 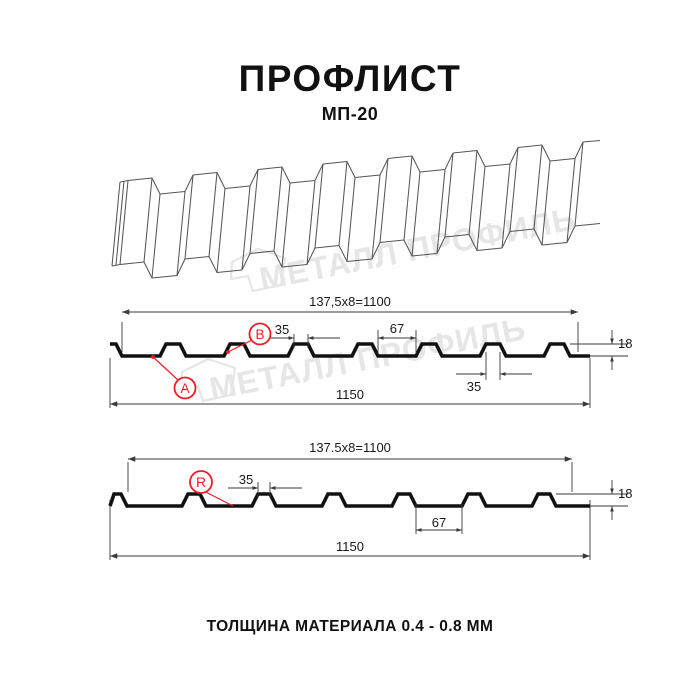 I want to click on sheet-edge-thickness, so click(x=120, y=223).